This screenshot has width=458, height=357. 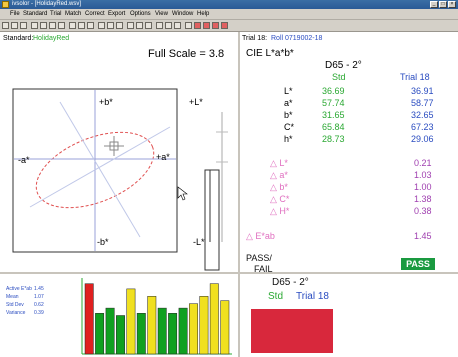 I want to click on spectral-icon, so click(x=119, y=25).